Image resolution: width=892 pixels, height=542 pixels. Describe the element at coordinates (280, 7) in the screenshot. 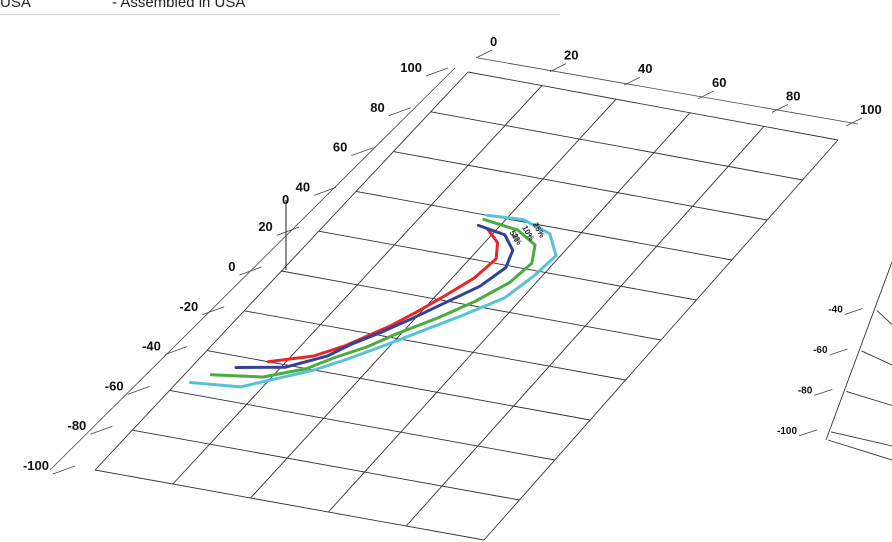

I see `spec-row: USA - Assembled in USA` at that location.